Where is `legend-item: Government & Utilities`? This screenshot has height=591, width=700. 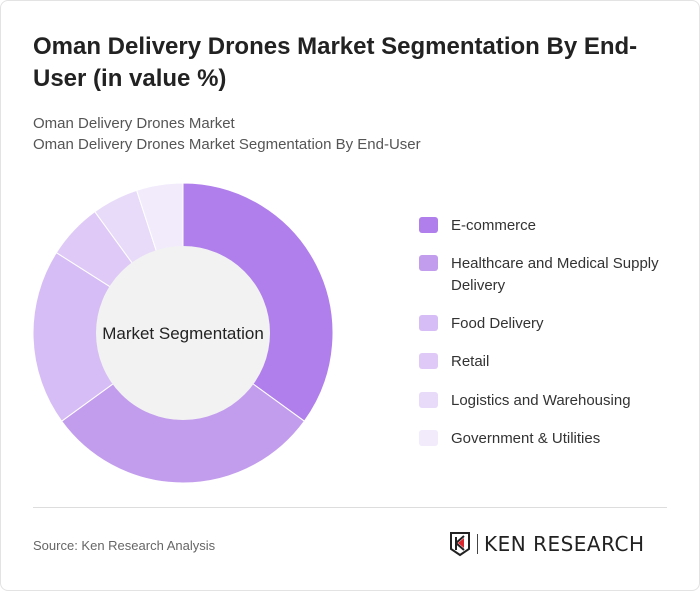 legend-item: Government & Utilities is located at coordinates (549, 439).